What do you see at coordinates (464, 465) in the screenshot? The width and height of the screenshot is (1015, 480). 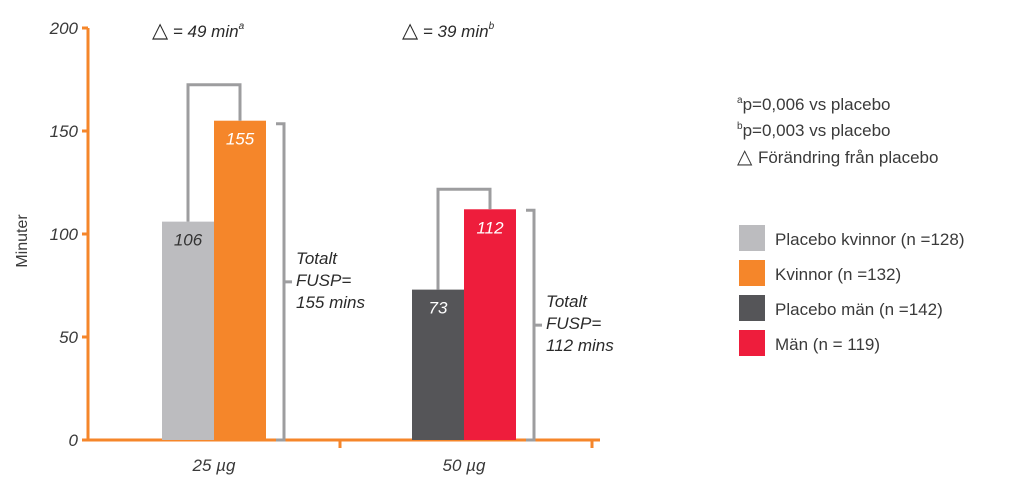 I see `x-category-label: 50 µg` at bounding box center [464, 465].